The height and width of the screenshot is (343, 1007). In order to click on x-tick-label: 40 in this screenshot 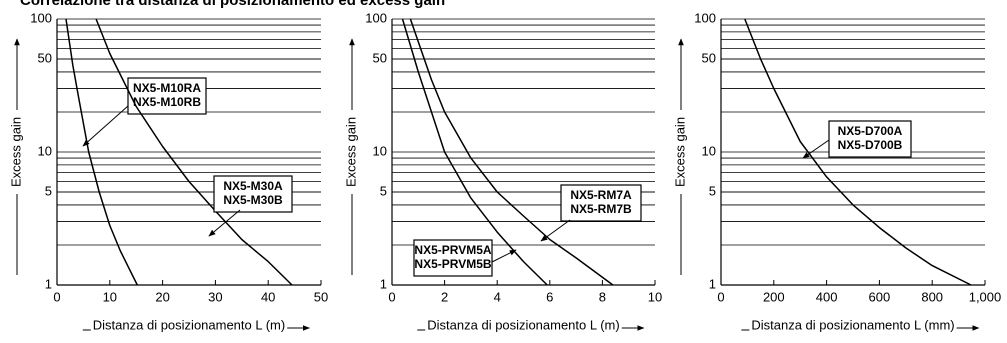, I will do `click(268, 296)`.